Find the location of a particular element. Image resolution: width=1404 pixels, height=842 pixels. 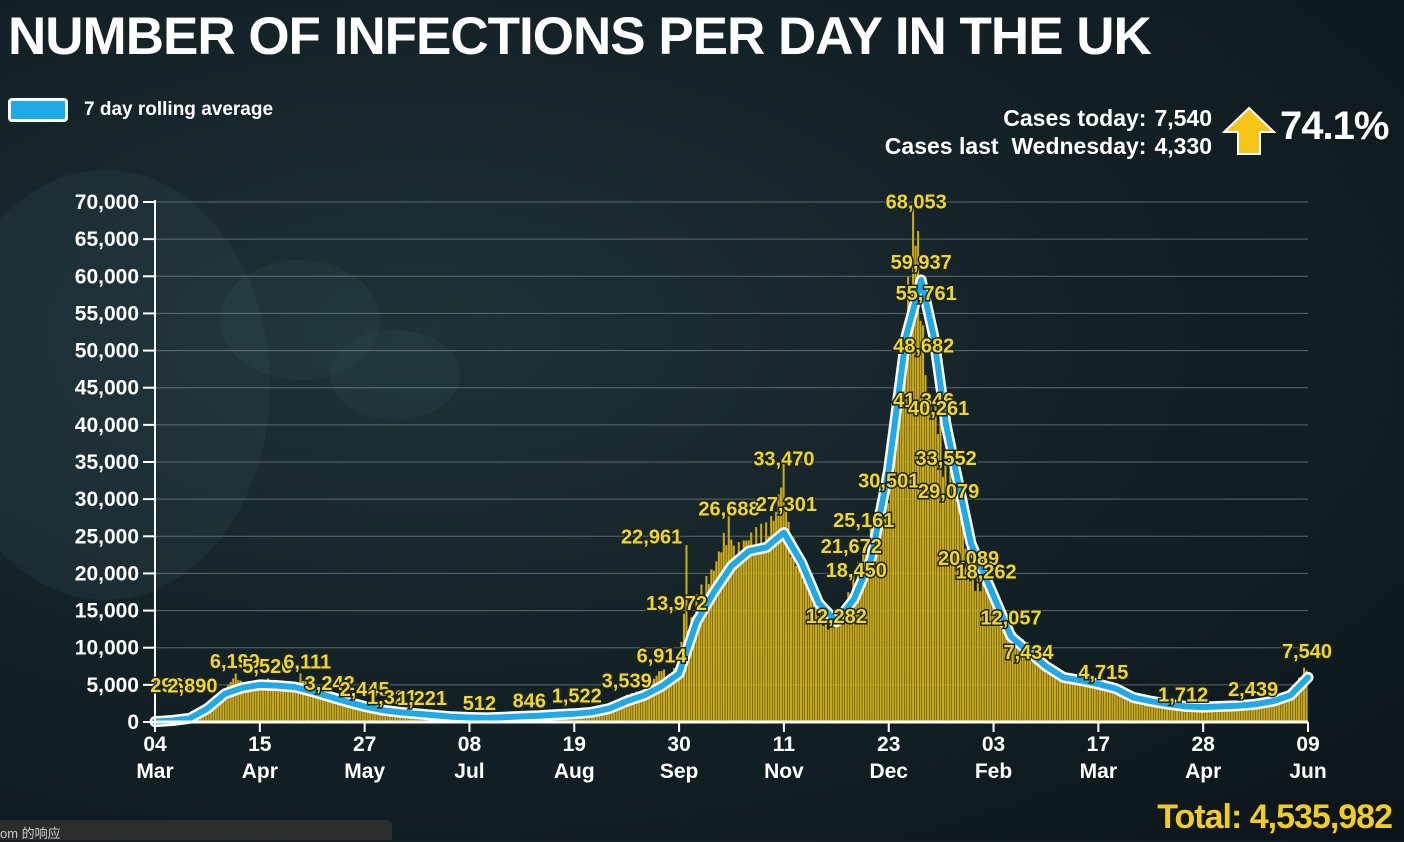

x-tick-day: 11 is located at coordinates (784, 744).